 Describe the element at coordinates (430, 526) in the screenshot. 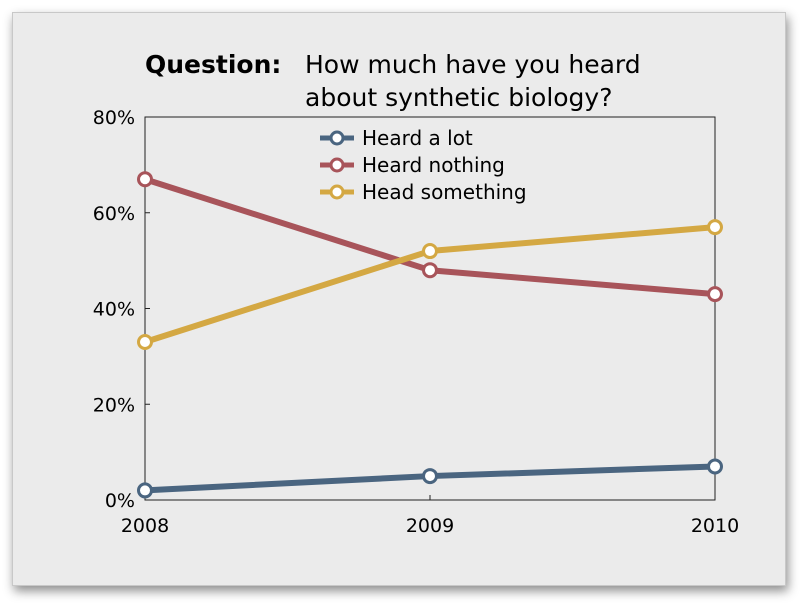

I see `x-tick-label: 2009` at that location.